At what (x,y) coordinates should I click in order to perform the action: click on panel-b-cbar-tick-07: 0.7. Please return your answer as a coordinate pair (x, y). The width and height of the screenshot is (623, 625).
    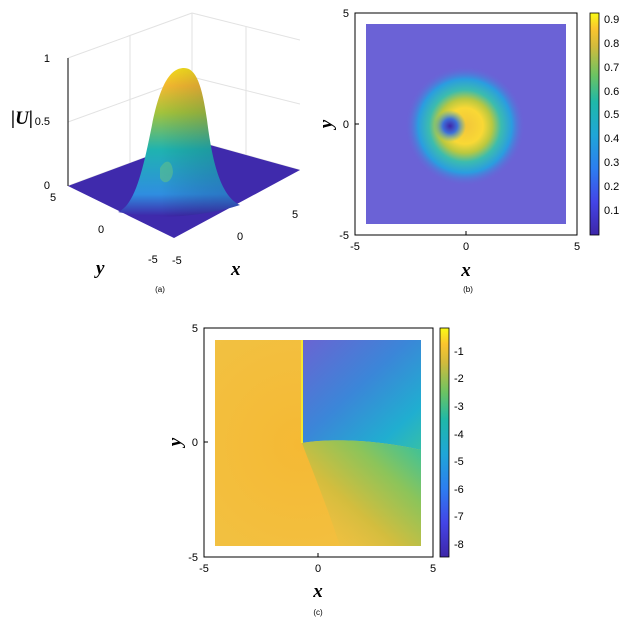
    Looking at the image, I should click on (611, 68).